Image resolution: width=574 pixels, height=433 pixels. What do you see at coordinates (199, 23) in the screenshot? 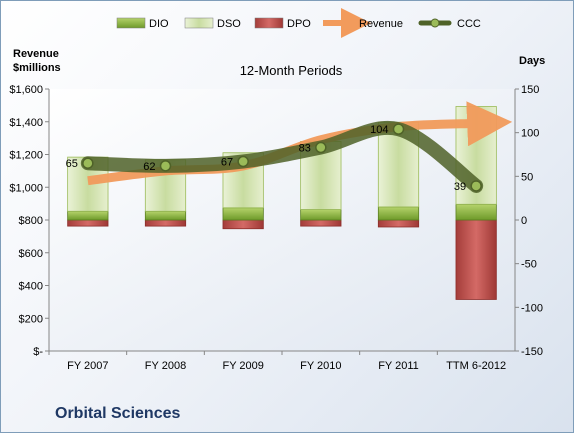
I see `legend-swatch-dso` at bounding box center [199, 23].